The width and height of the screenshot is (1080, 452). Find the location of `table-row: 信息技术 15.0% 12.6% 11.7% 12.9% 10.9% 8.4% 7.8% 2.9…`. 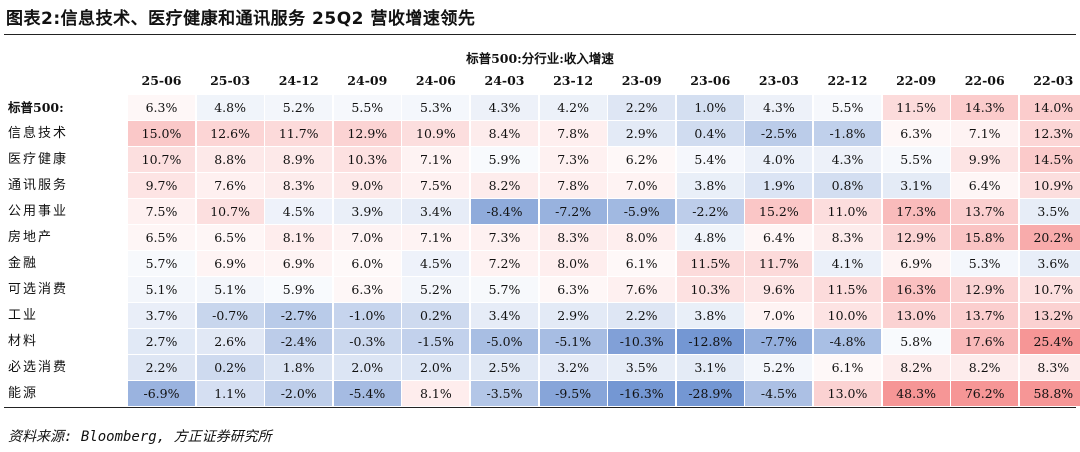

table-row: 信息技术 15.0% 12.6% 11.7% 12.9% 10.9% 8.4% 7.8% 2.9… is located at coordinates (540, 134).